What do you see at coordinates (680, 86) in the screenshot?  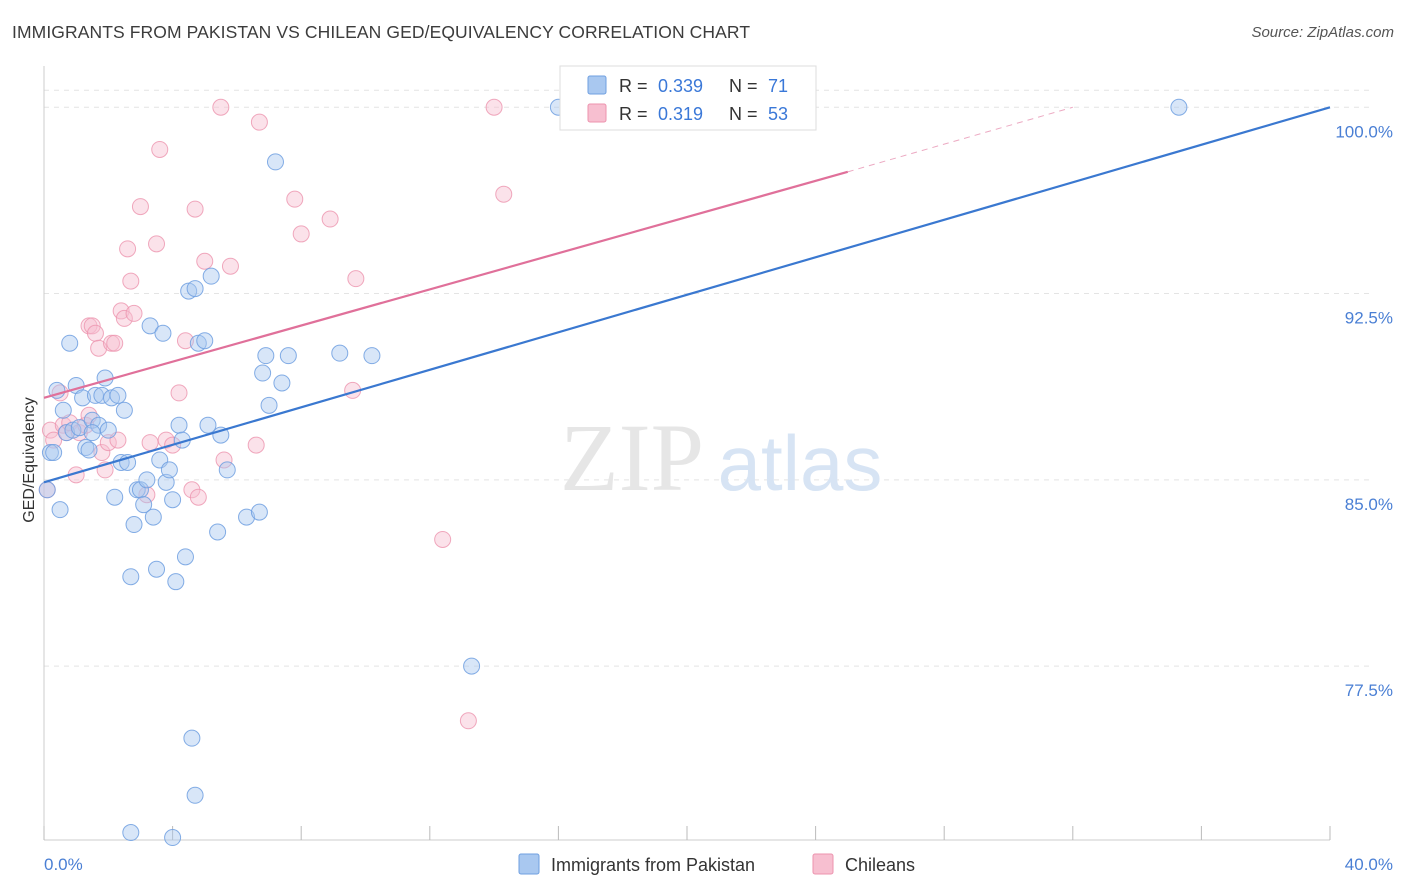 I see `legend-r-value-1: 0.339` at bounding box center [680, 86].